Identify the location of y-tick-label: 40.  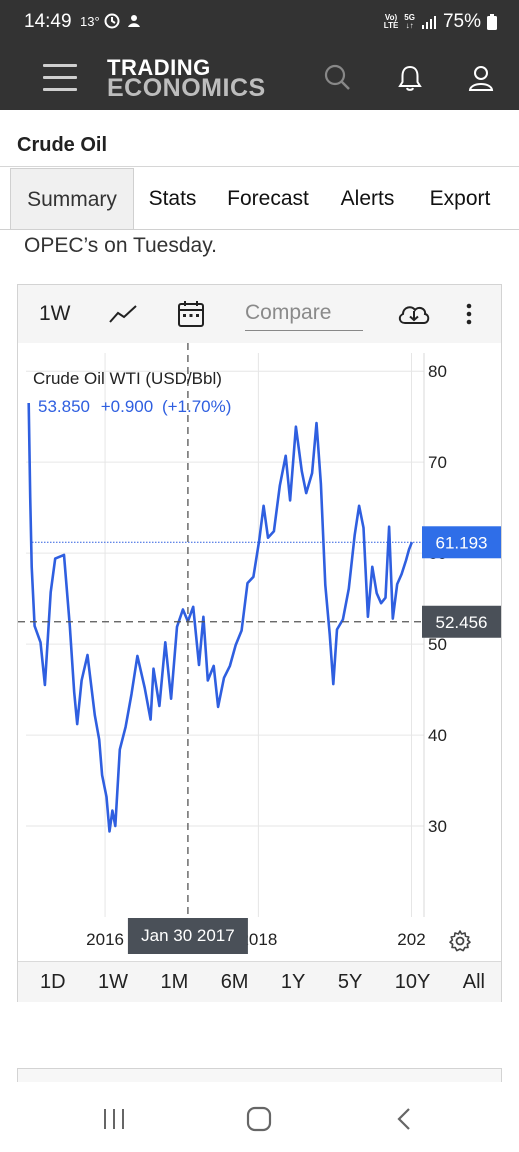
(437, 735).